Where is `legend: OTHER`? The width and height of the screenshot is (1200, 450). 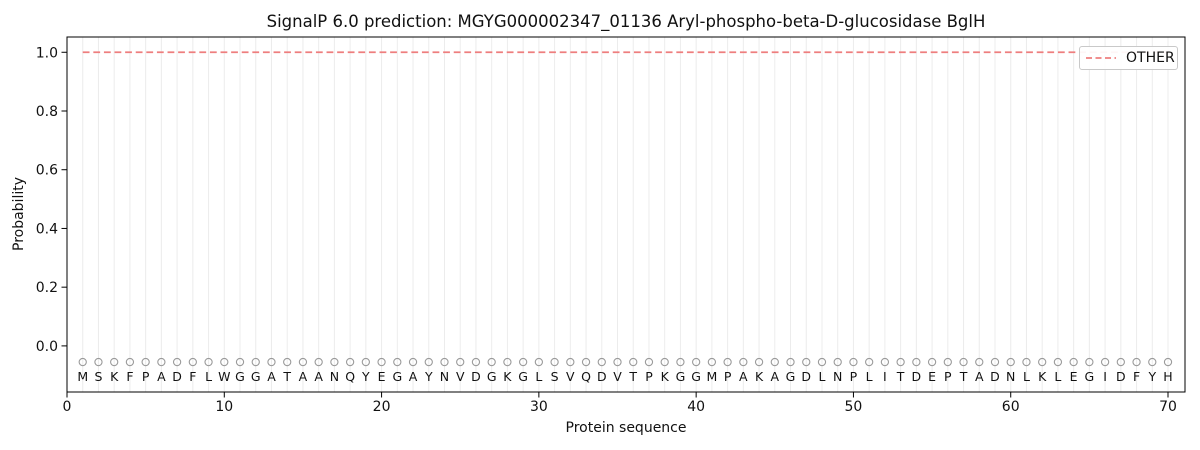
legend: OTHER is located at coordinates (1128, 58).